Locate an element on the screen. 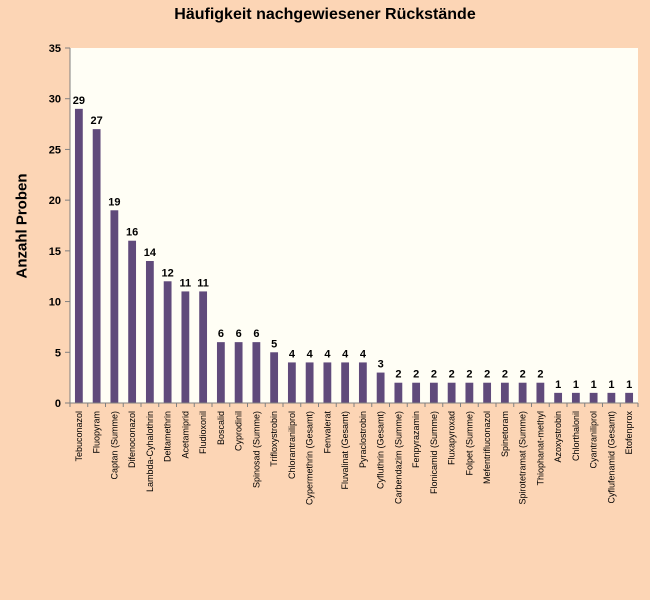 This screenshot has width=650, height=600. x-category-label: Chlorthalonil is located at coordinates (576, 436).